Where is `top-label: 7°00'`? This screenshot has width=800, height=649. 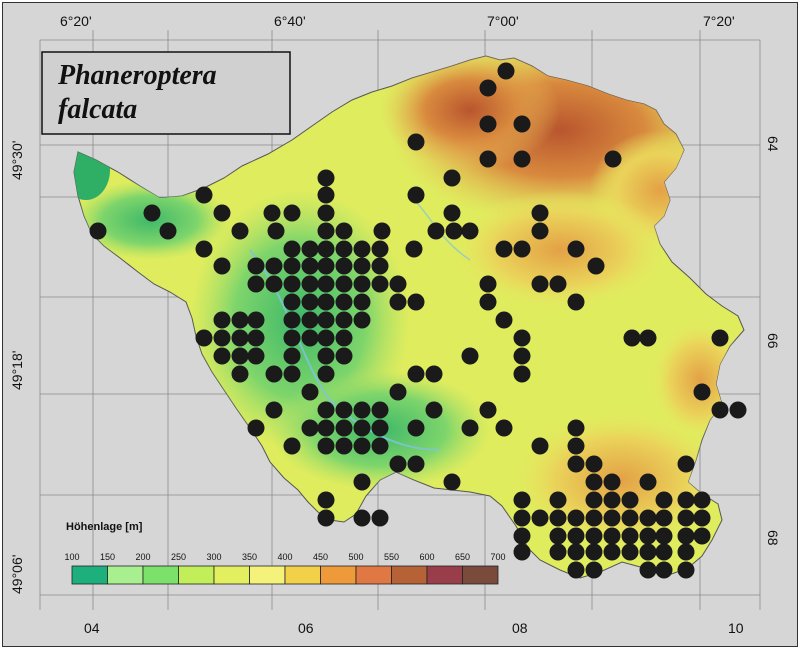
top-label: 7°00' is located at coordinates (503, 21).